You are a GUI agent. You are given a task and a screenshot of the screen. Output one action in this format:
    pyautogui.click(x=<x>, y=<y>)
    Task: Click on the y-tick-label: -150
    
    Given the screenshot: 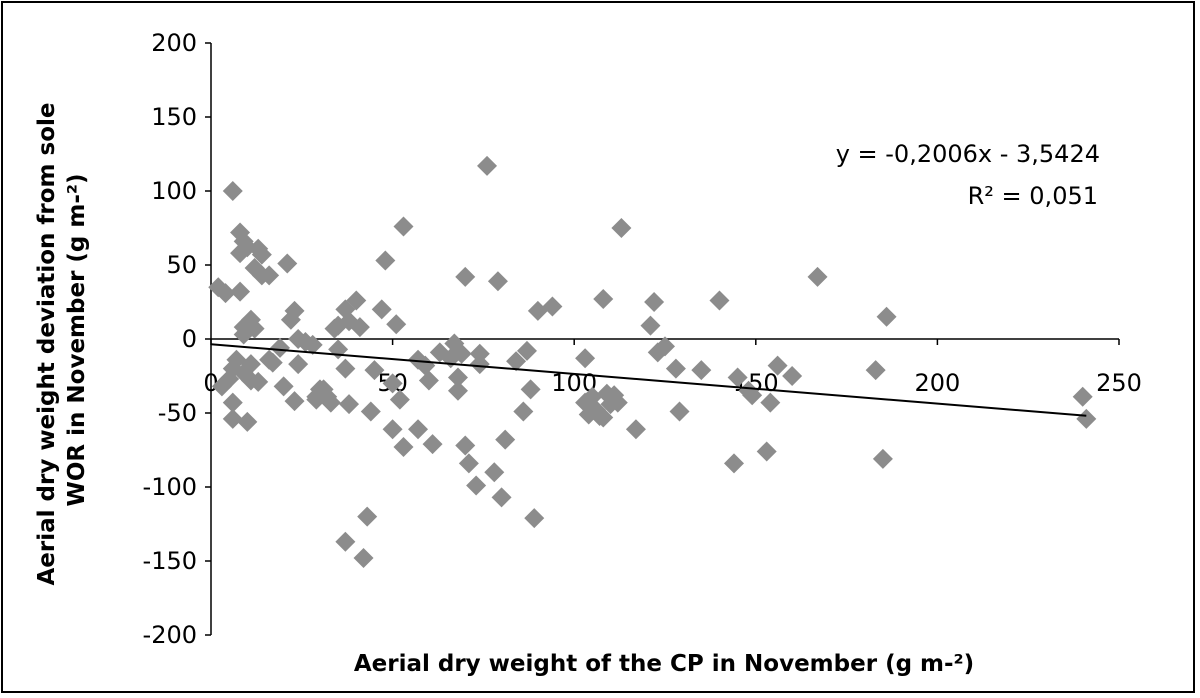 What is the action you would take?
    pyautogui.click(x=170, y=561)
    